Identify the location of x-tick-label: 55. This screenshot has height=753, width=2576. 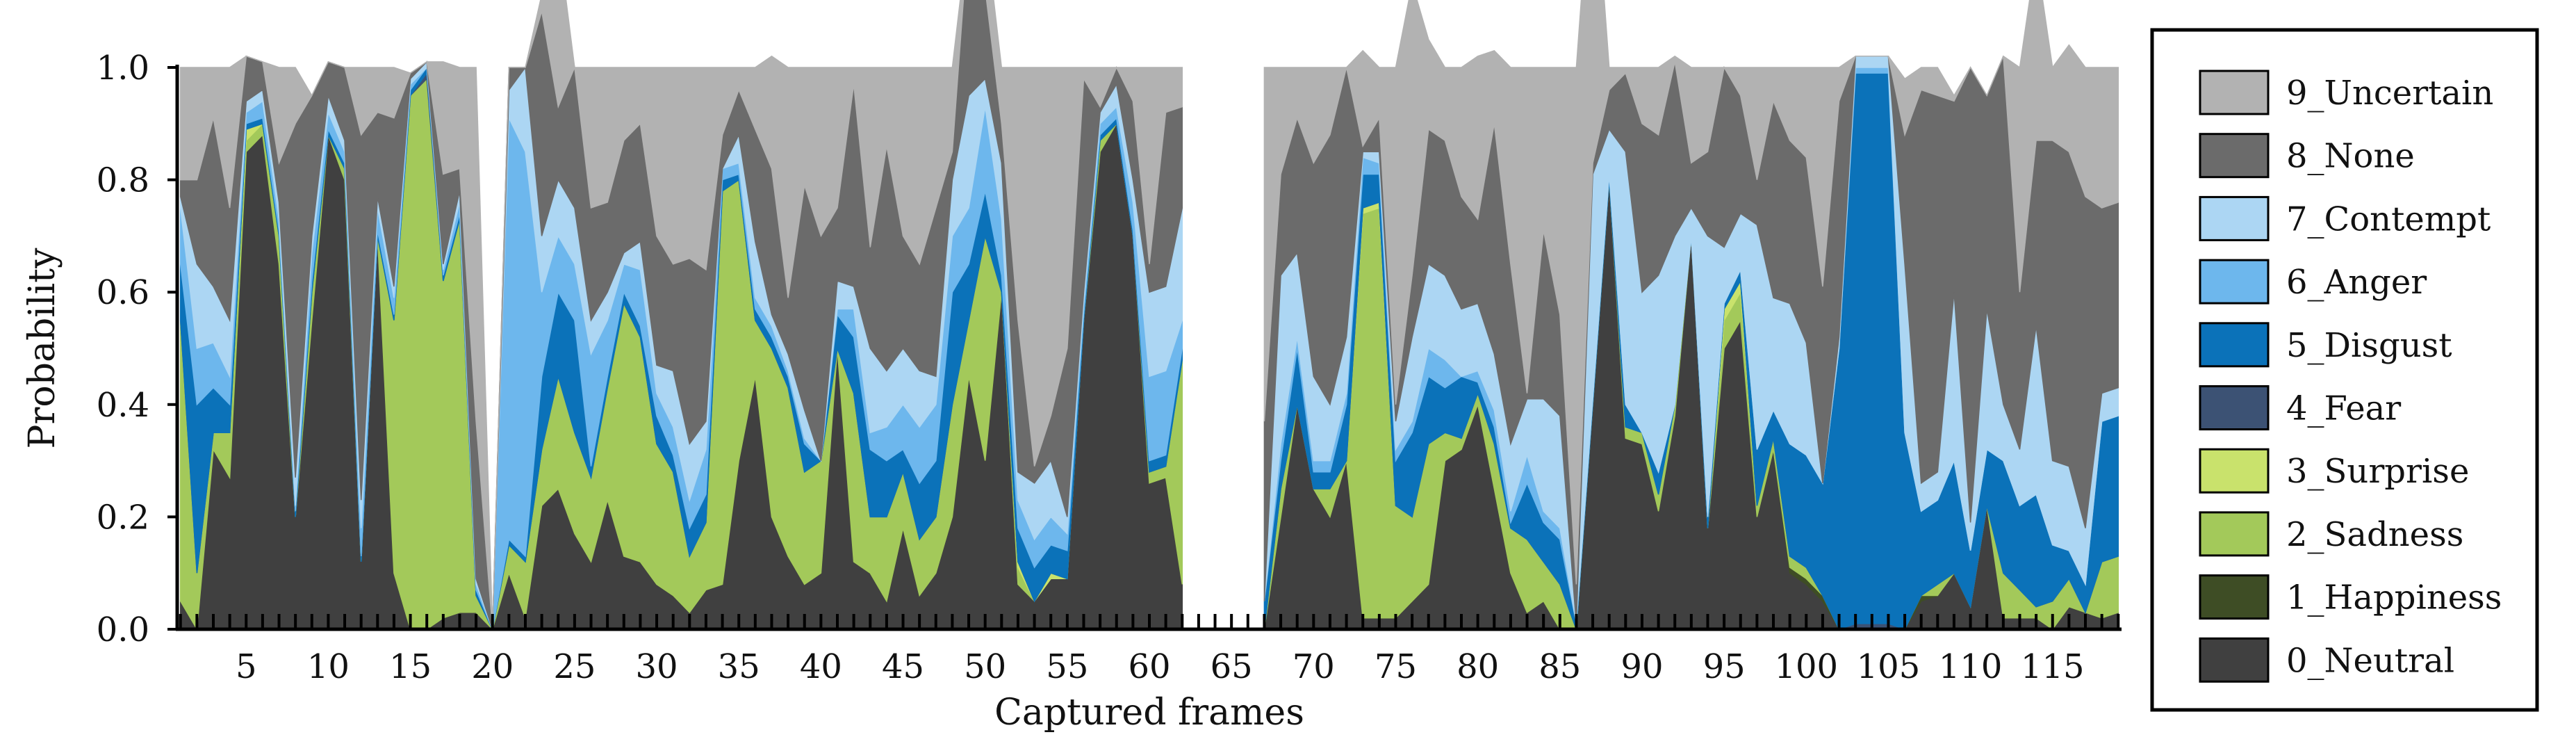
(1067, 666).